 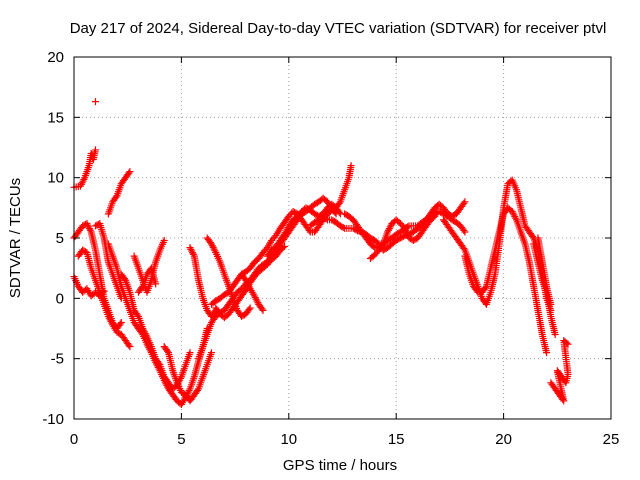 I want to click on series-outlier, so click(x=95, y=102).